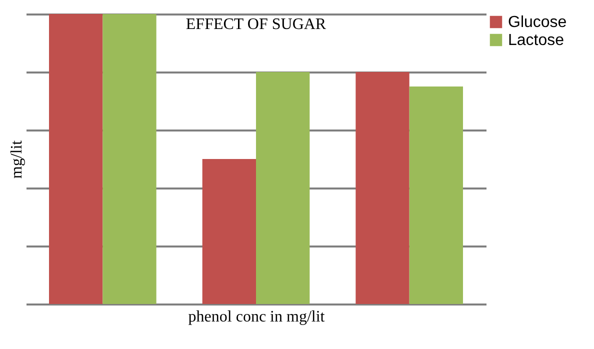  What do you see at coordinates (536, 40) in the screenshot?
I see `legend-label: Lactose` at bounding box center [536, 40].